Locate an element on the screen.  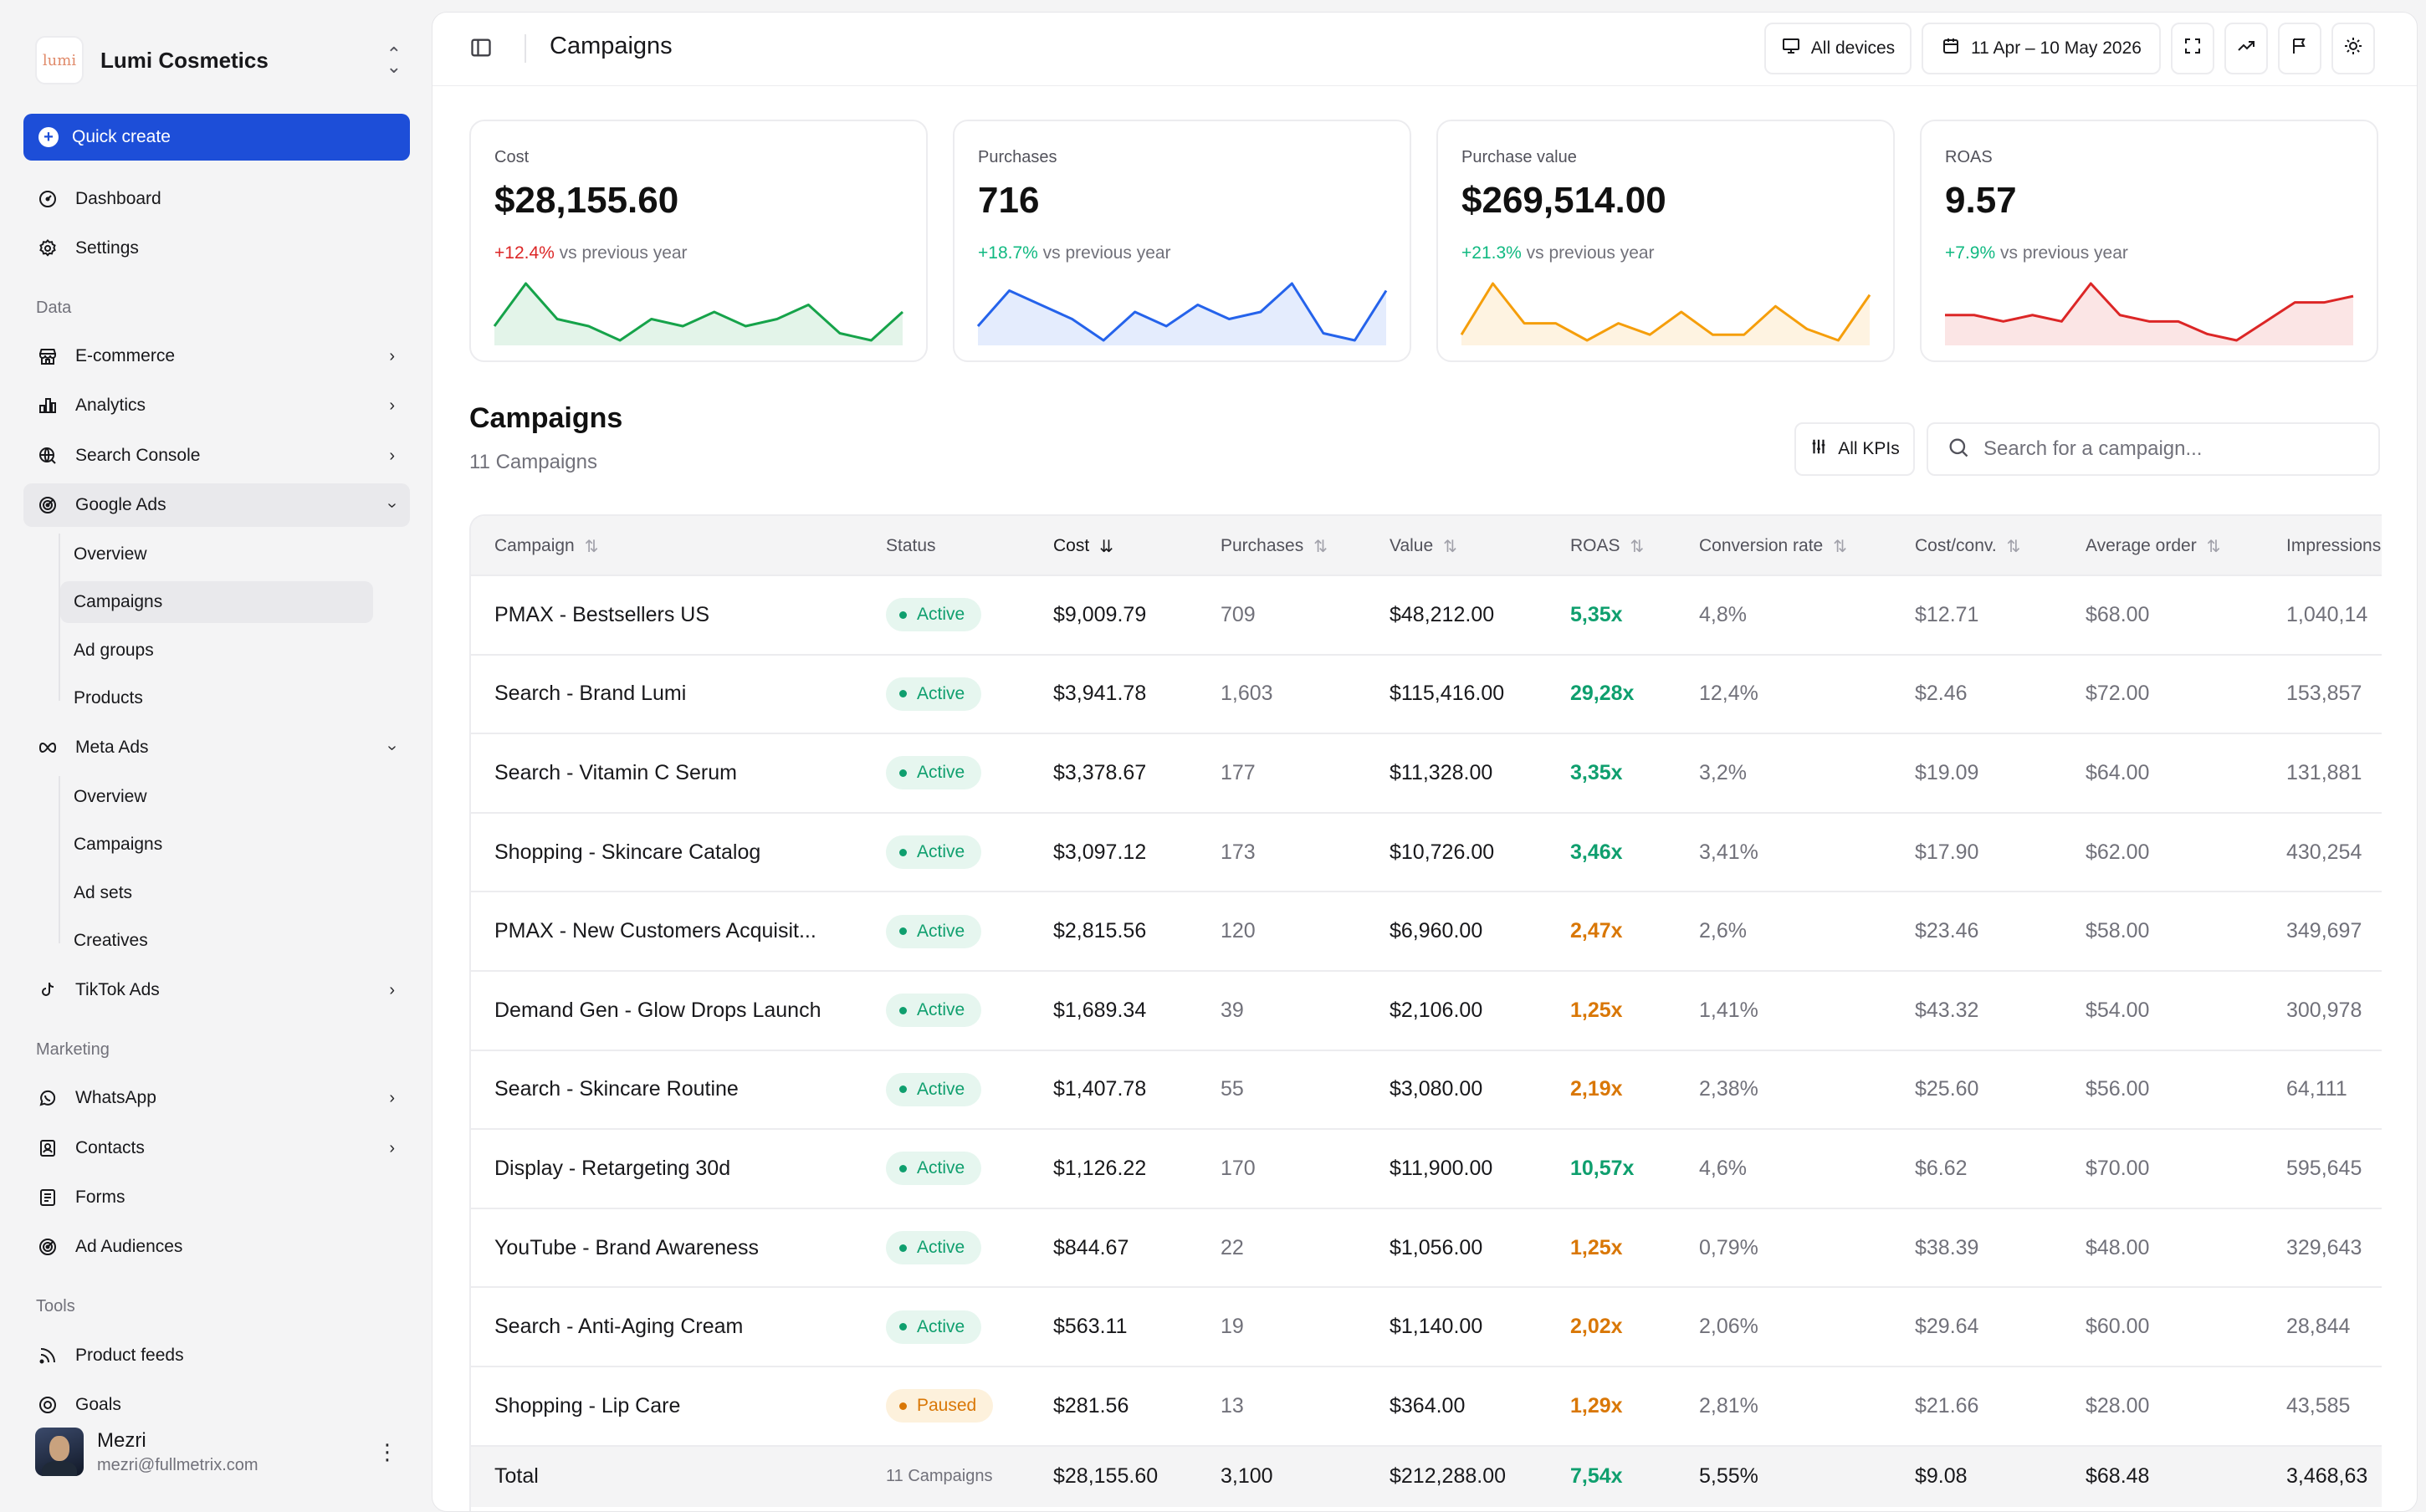
sidebar-item-search-console: Search Console › is located at coordinates (216, 456).